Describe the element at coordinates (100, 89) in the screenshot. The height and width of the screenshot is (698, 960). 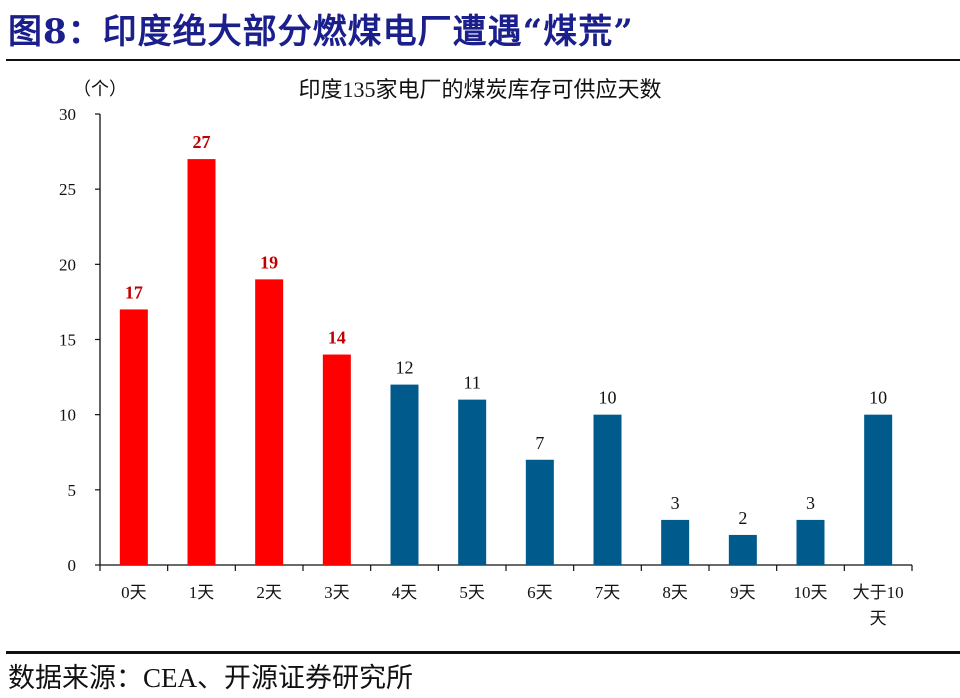
I see `y-axis-label: （个）` at that location.